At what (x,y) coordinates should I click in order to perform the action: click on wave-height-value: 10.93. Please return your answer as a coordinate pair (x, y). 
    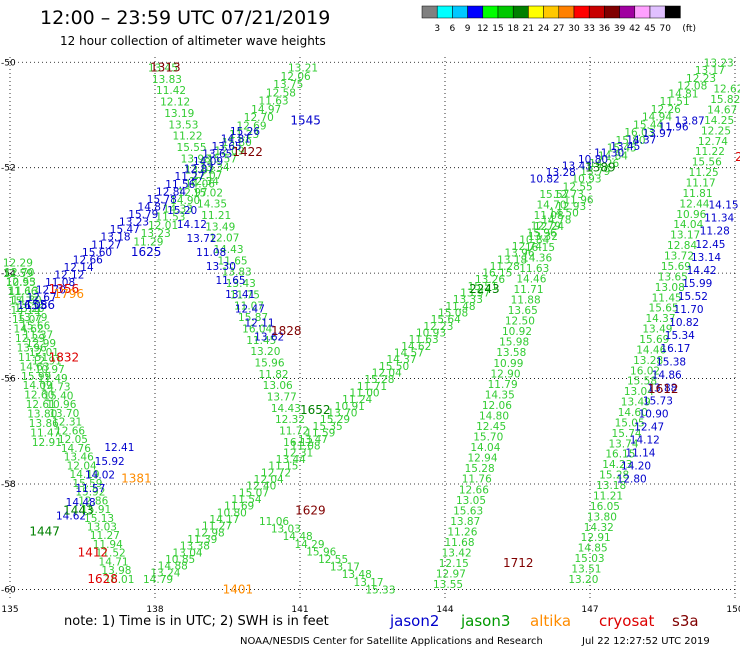
    Looking at the image, I should click on (586, 180).